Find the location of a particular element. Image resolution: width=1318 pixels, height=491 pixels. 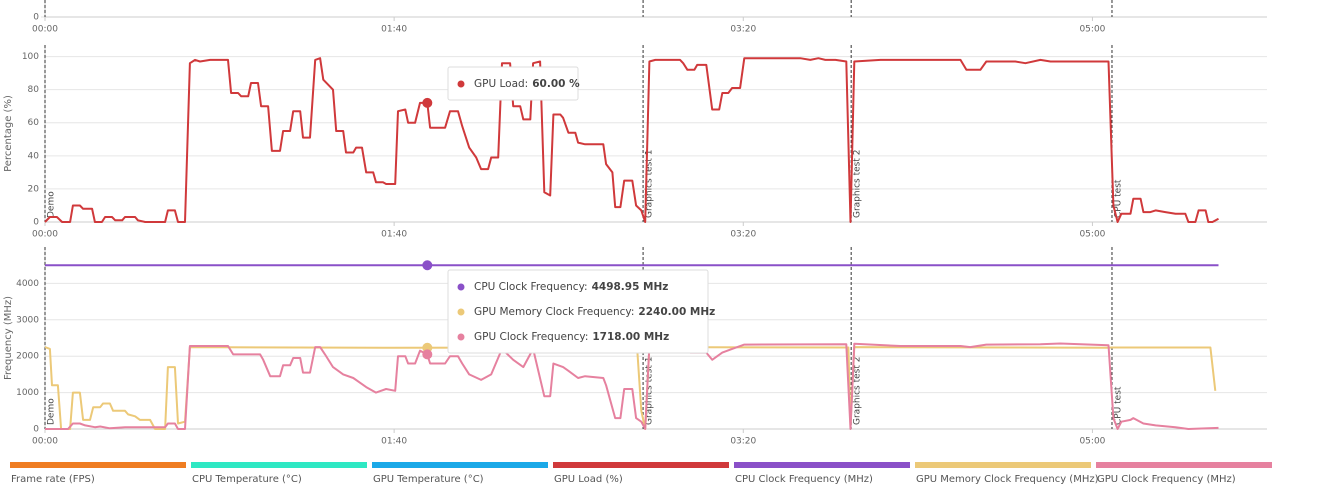

y-tick-label: 100 is located at coordinates (30, 57).